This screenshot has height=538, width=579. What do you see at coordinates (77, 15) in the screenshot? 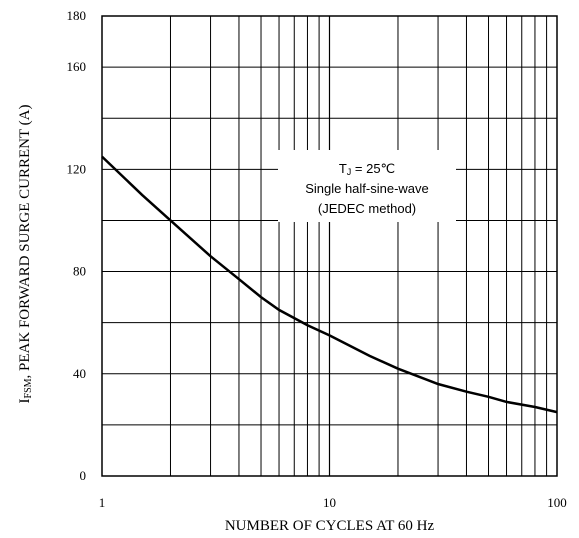
I see `y-tick-label: 180` at bounding box center [77, 15].